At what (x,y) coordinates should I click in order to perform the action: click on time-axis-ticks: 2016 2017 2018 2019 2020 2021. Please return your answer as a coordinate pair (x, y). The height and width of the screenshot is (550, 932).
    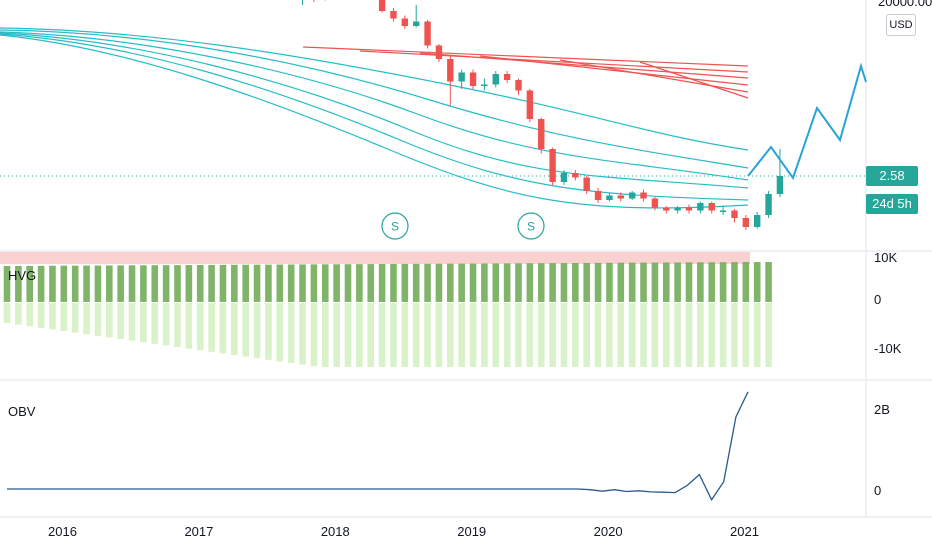
    Looking at the image, I should click on (403, 531).